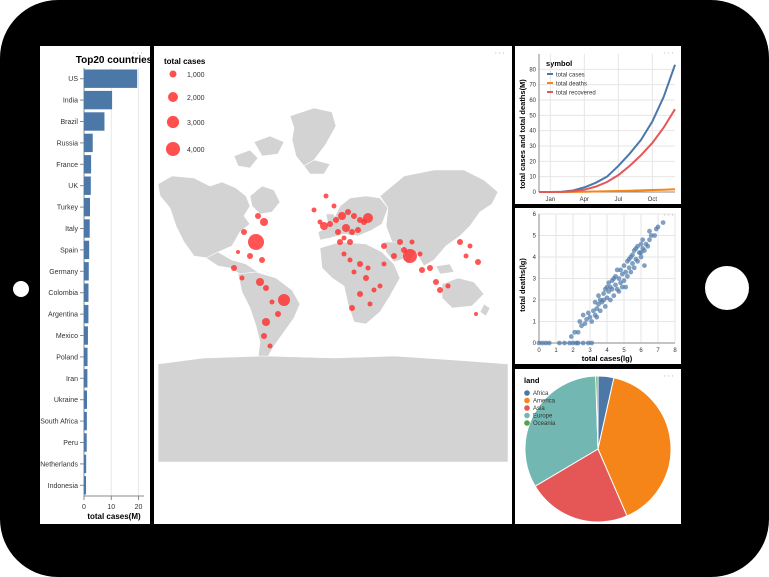 The image size is (769, 577). I want to click on line-y-tick-label: 10, so click(532, 178).